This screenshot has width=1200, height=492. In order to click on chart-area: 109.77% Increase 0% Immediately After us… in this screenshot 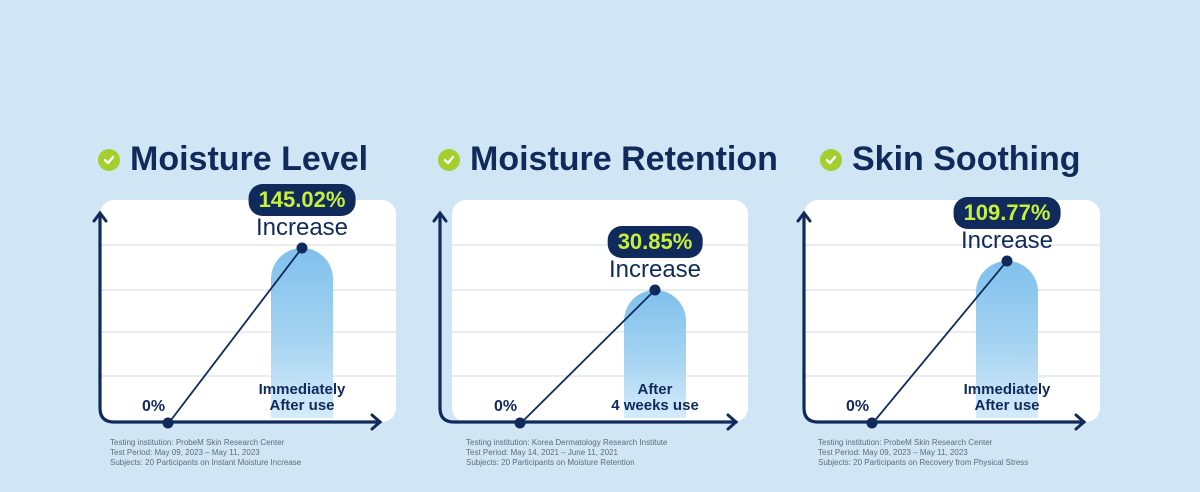, I will do `click(948, 315)`.